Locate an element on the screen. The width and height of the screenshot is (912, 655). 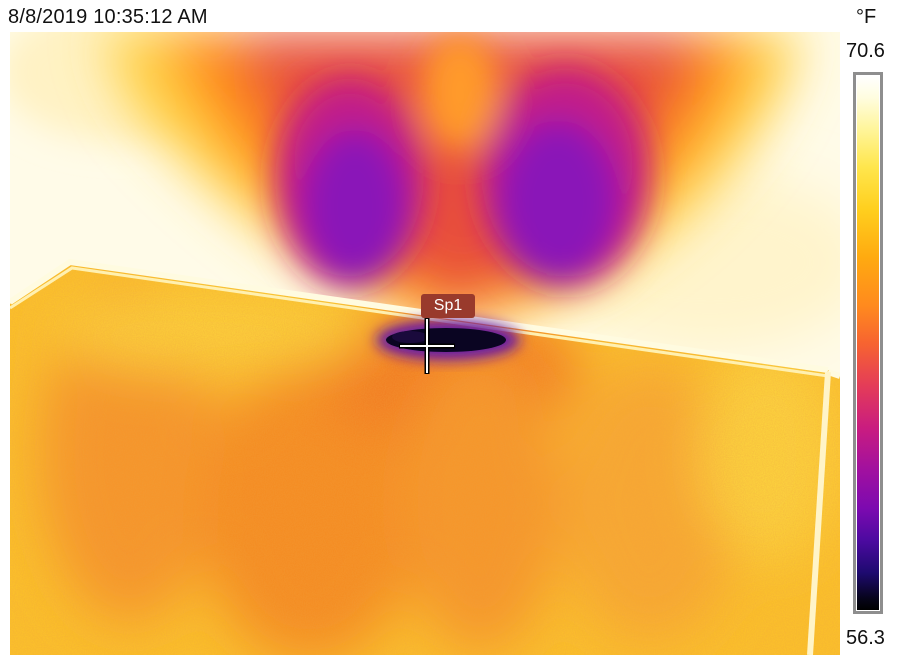
timestamp: 8/8/2019 10:35:12 AM is located at coordinates (108, 17).